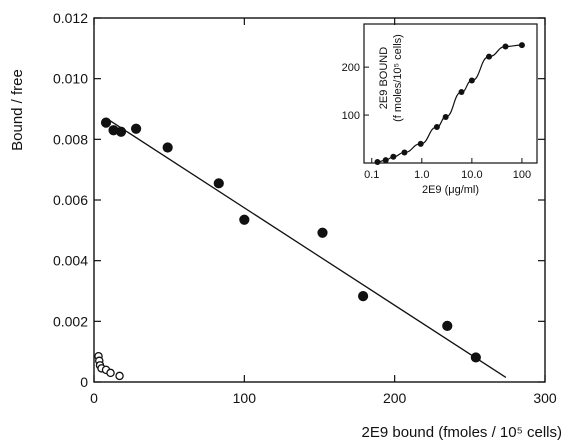  Describe the element at coordinates (351, 116) in the screenshot. I see `inset-y-tick-label: 100` at that location.